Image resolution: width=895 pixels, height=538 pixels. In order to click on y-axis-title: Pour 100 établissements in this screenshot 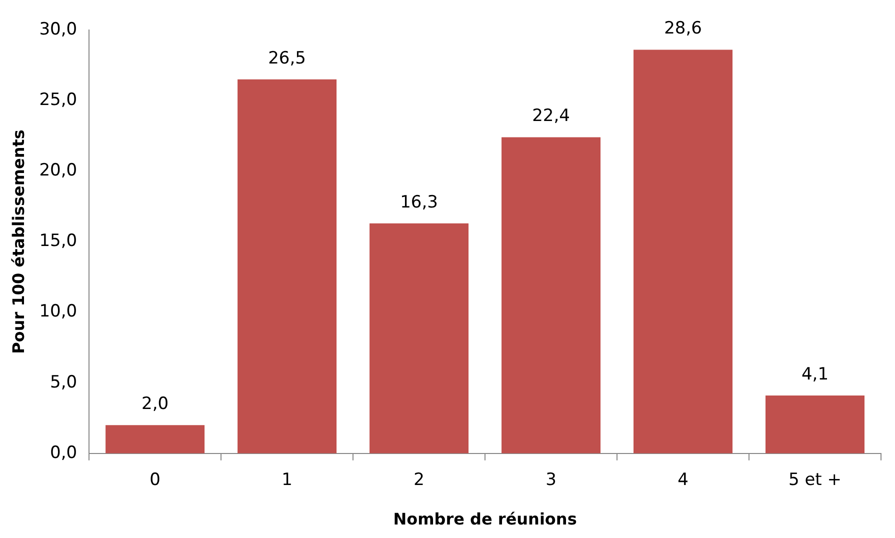, I will do `click(18, 242)`.